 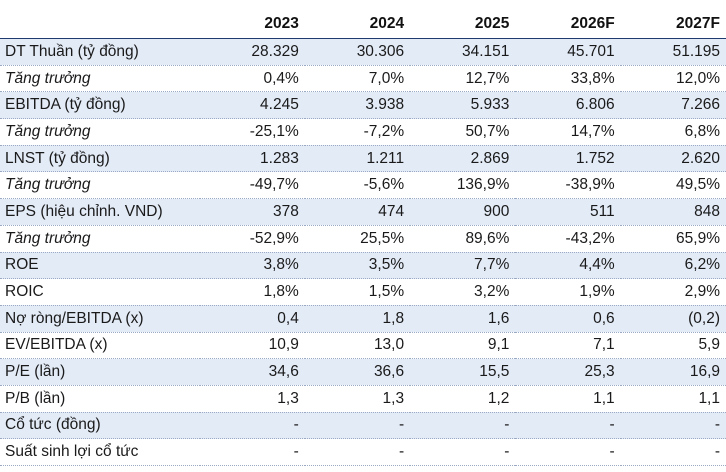 I want to click on value-cell: 6.806, so click(x=568, y=105).